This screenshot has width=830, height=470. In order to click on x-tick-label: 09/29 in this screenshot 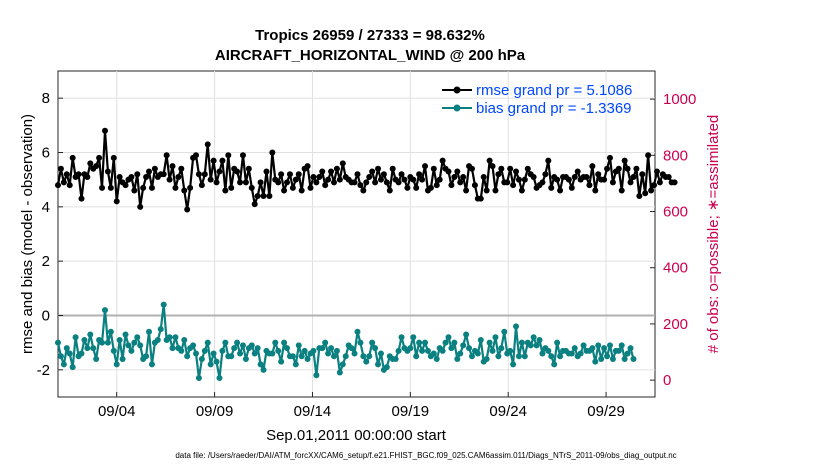, I will do `click(606, 411)`.